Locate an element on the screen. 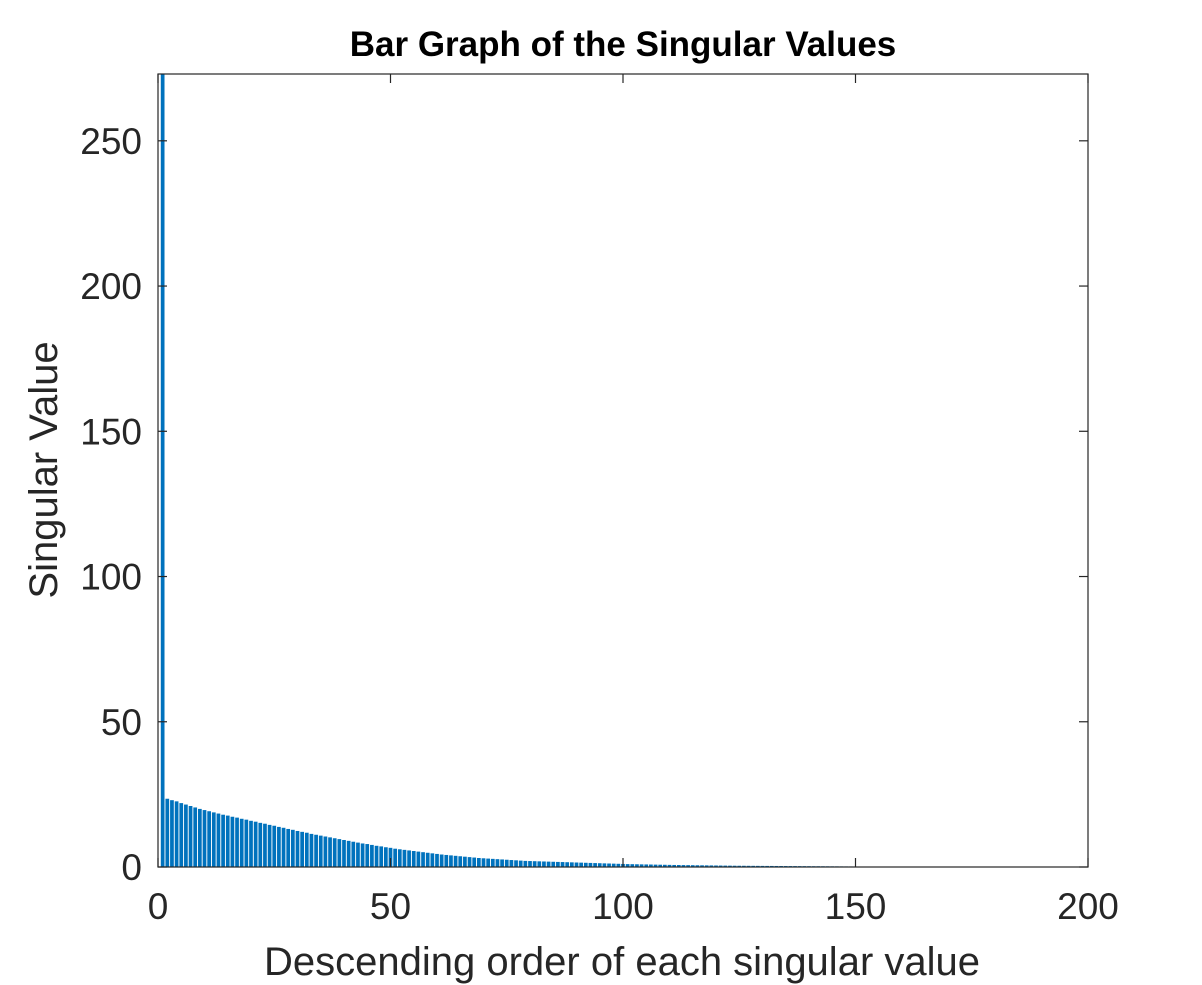 This screenshot has width=1202, height=985. y-tick-label: 50 is located at coordinates (121, 722).